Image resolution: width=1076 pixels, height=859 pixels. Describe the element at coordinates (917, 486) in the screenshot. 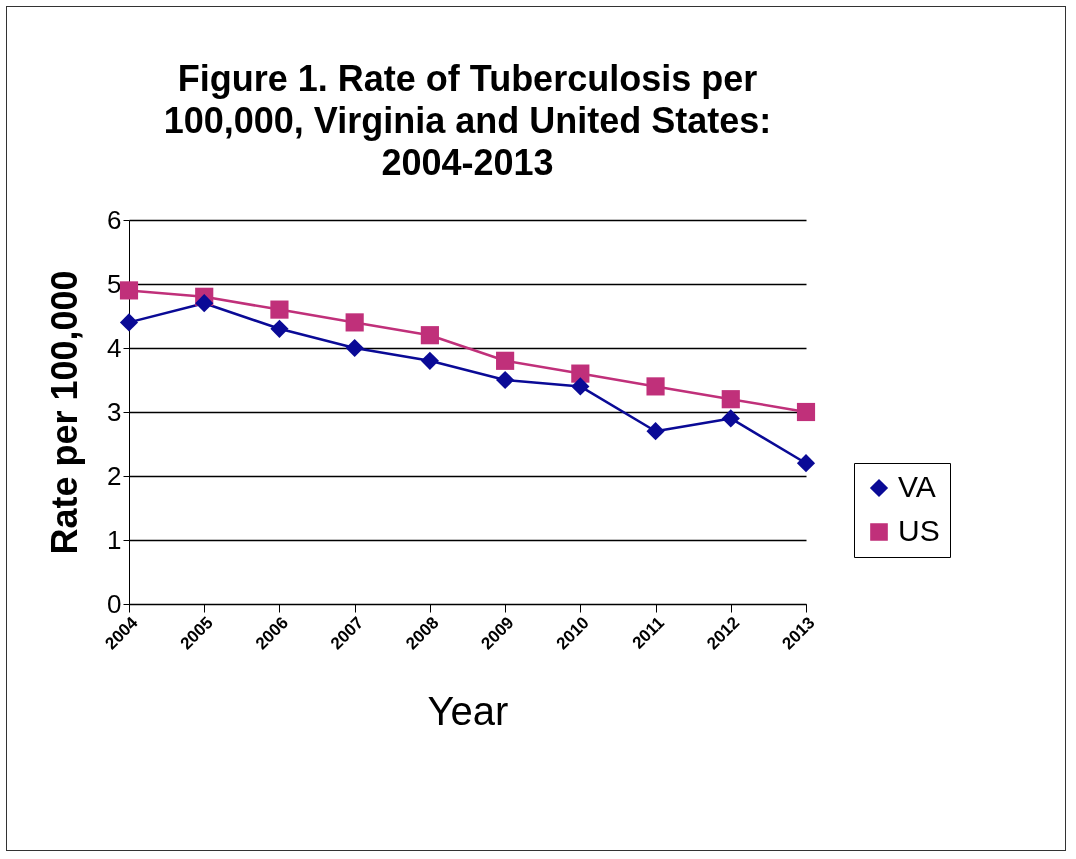

I see `legend-label: VA` at that location.